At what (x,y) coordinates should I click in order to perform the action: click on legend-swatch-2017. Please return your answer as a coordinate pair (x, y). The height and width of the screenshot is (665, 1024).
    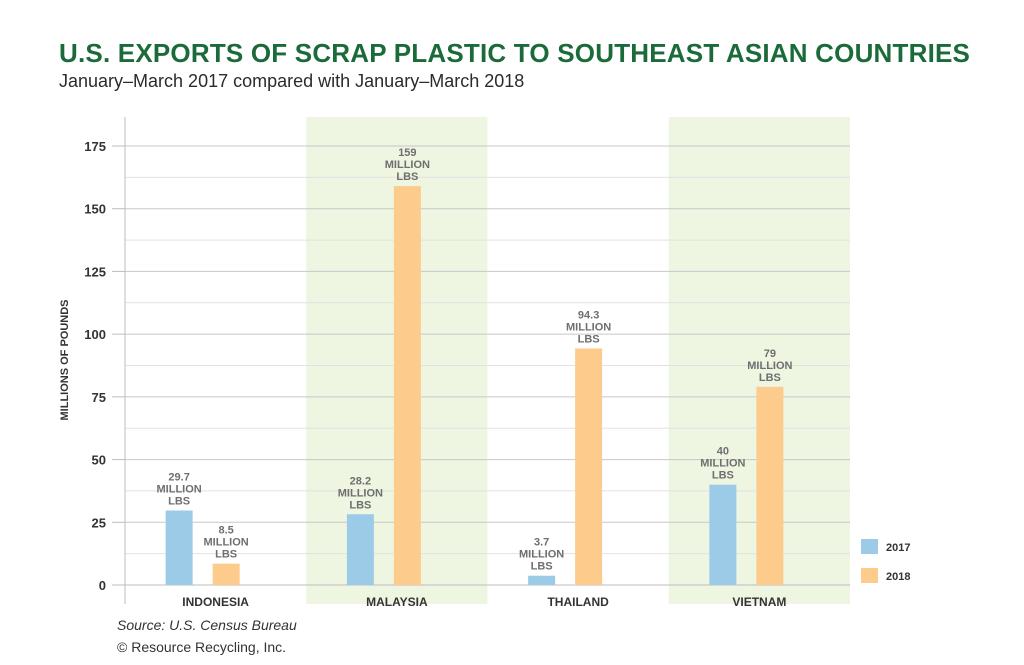
    Looking at the image, I should click on (869, 546).